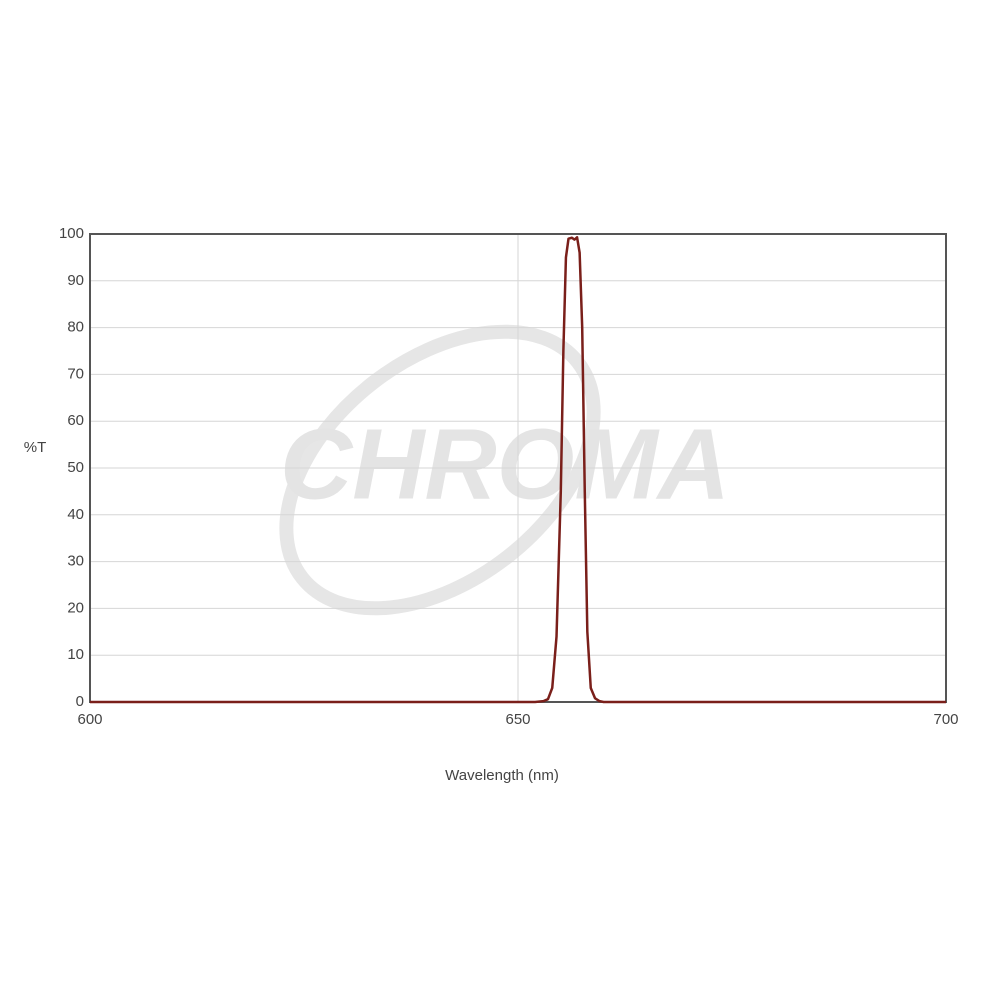 The width and height of the screenshot is (1000, 1000). Describe the element at coordinates (945, 719) in the screenshot. I see `x-tick-label: 700` at that location.